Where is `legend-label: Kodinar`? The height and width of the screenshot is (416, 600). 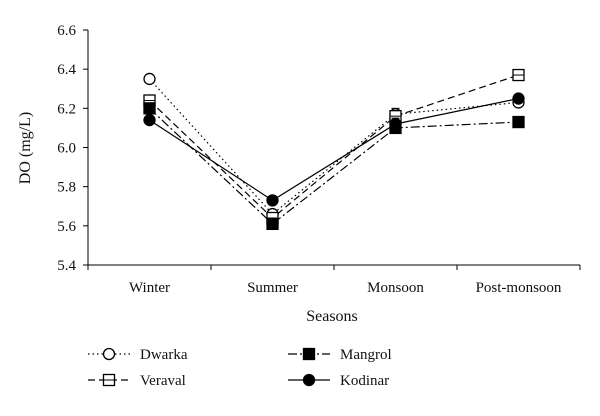 legend-label: Kodinar is located at coordinates (364, 381).